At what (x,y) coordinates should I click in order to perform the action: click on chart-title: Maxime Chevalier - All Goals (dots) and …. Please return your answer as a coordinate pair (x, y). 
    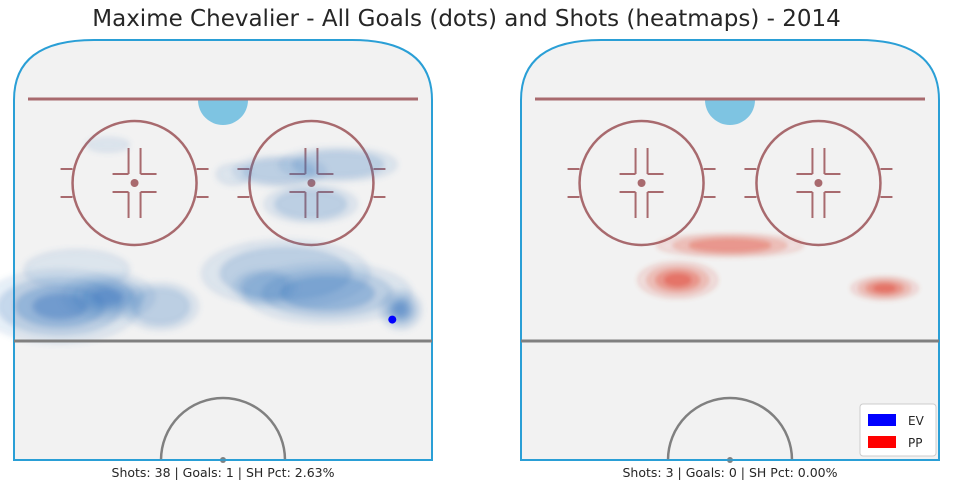
    Looking at the image, I should click on (466, 19).